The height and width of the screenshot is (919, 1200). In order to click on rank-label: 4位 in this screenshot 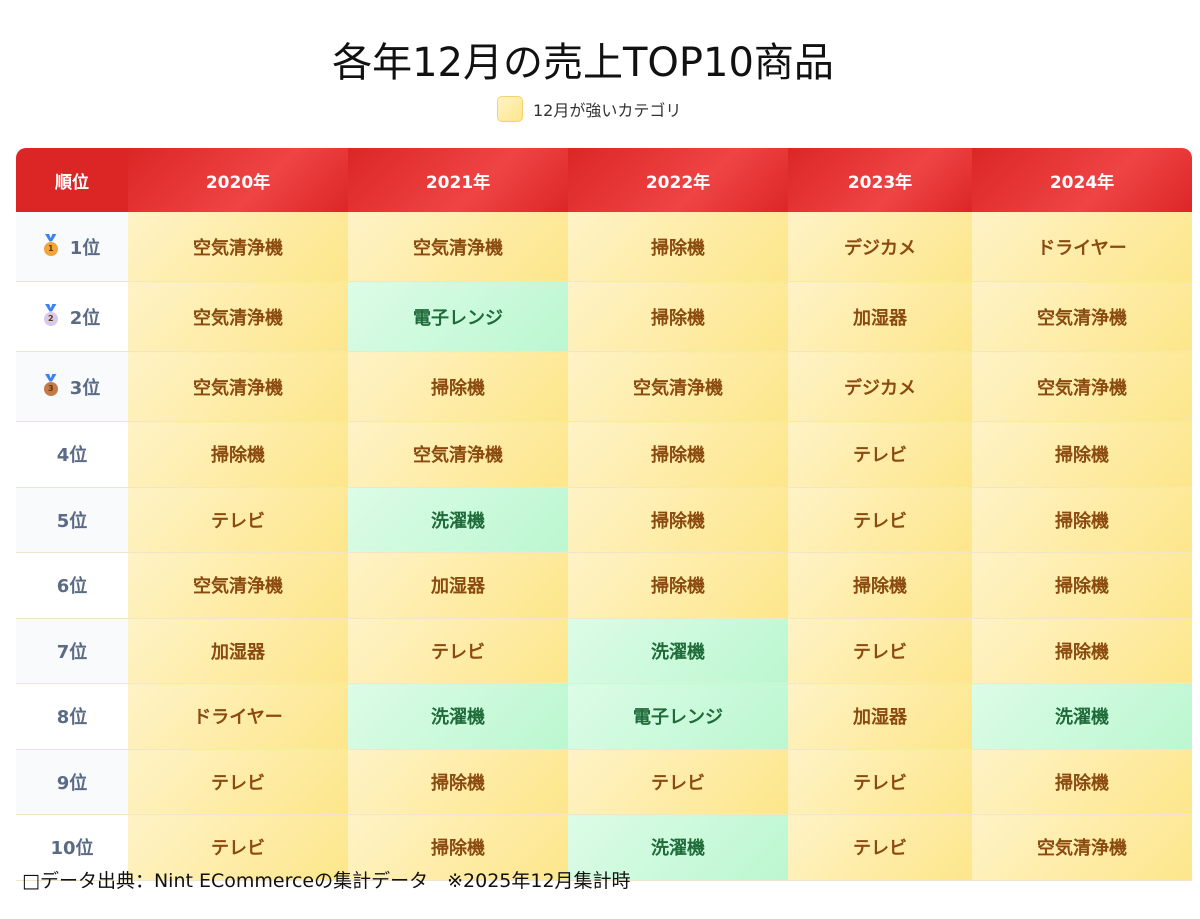, I will do `click(72, 456)`.